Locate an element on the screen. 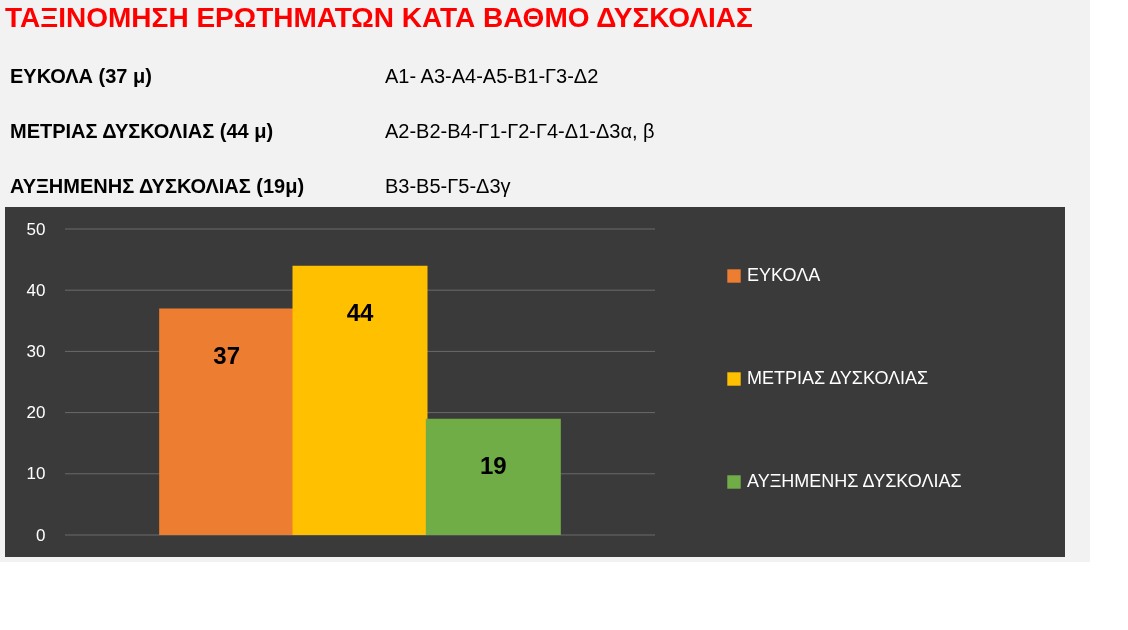  text: ΜΕΤΡΙΑΣ ΔΥΣΚΟΛΙΑΣ (44 μ) is located at coordinates (142, 131).